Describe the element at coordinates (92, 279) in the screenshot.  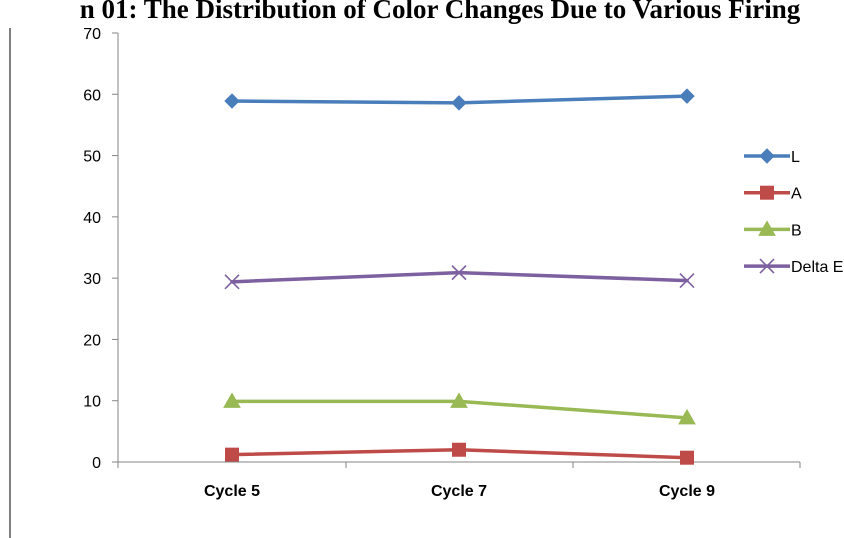
I see `y-tick-label: 30` at that location.